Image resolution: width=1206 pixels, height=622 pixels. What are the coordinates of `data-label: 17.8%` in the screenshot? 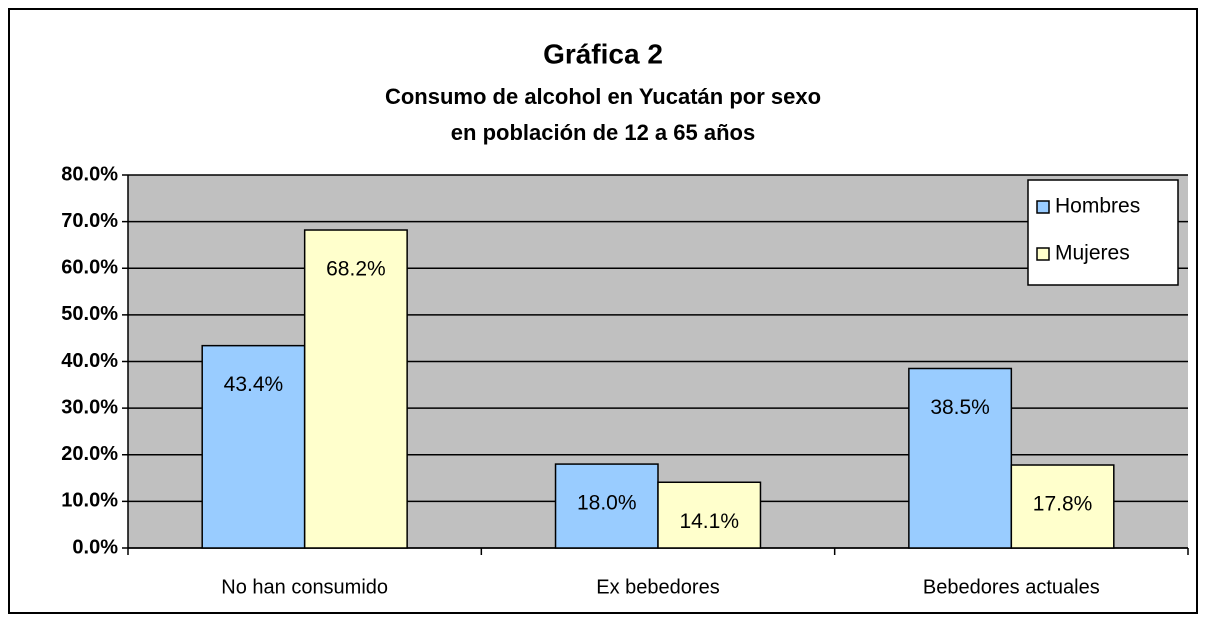 It's located at (1063, 504).